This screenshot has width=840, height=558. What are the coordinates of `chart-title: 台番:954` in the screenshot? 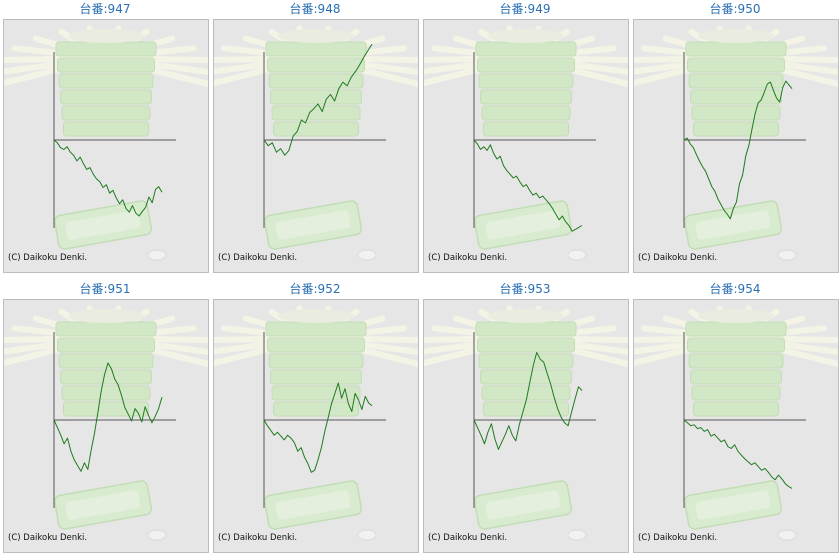 It's located at (735, 289).